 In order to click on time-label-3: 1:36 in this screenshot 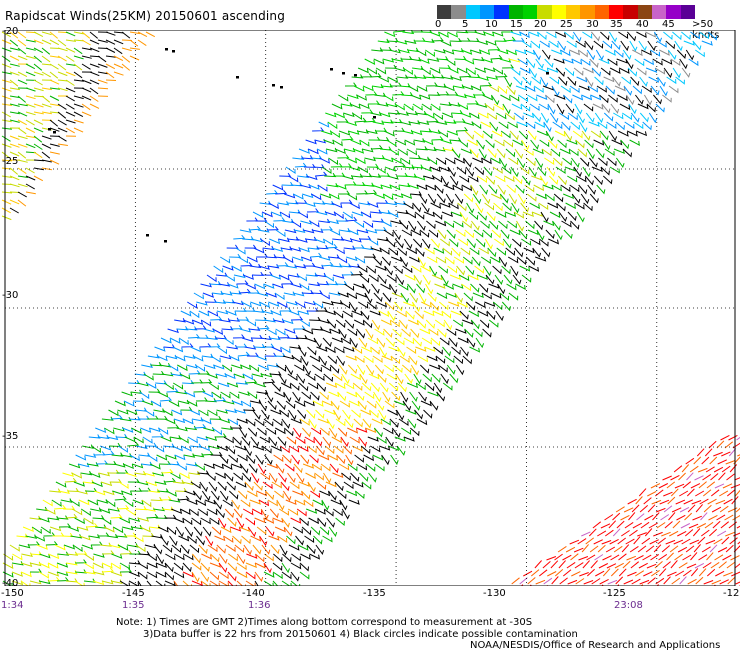, I will do `click(259, 605)`.